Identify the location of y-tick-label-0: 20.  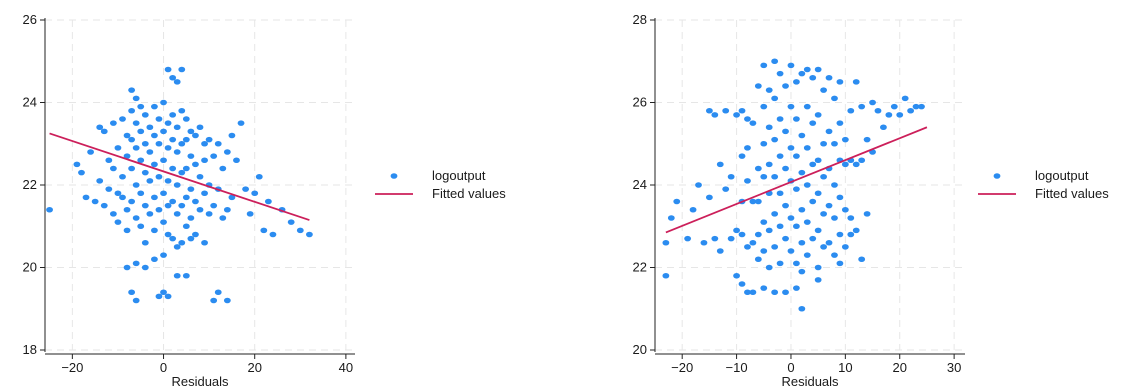
(640, 349).